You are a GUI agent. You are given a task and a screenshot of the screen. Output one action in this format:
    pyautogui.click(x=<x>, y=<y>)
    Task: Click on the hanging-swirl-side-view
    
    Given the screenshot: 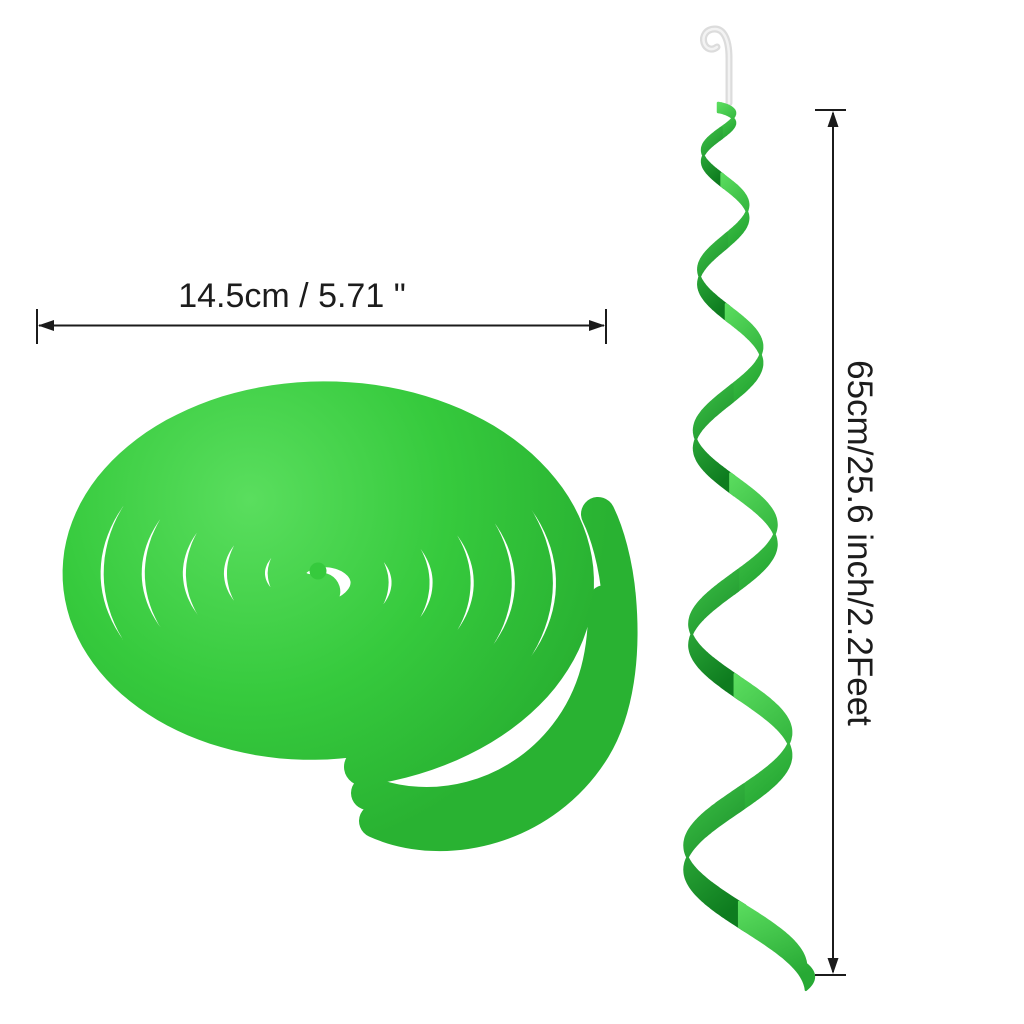 What is the action you would take?
    pyautogui.click(x=749, y=508)
    